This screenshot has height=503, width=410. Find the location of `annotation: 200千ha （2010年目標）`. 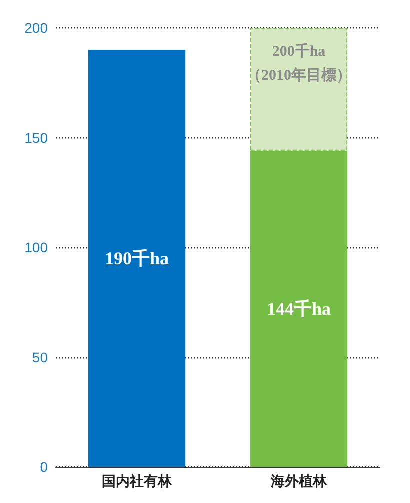

annotation: 200千ha （2010年目標） is located at coordinates (299, 63).